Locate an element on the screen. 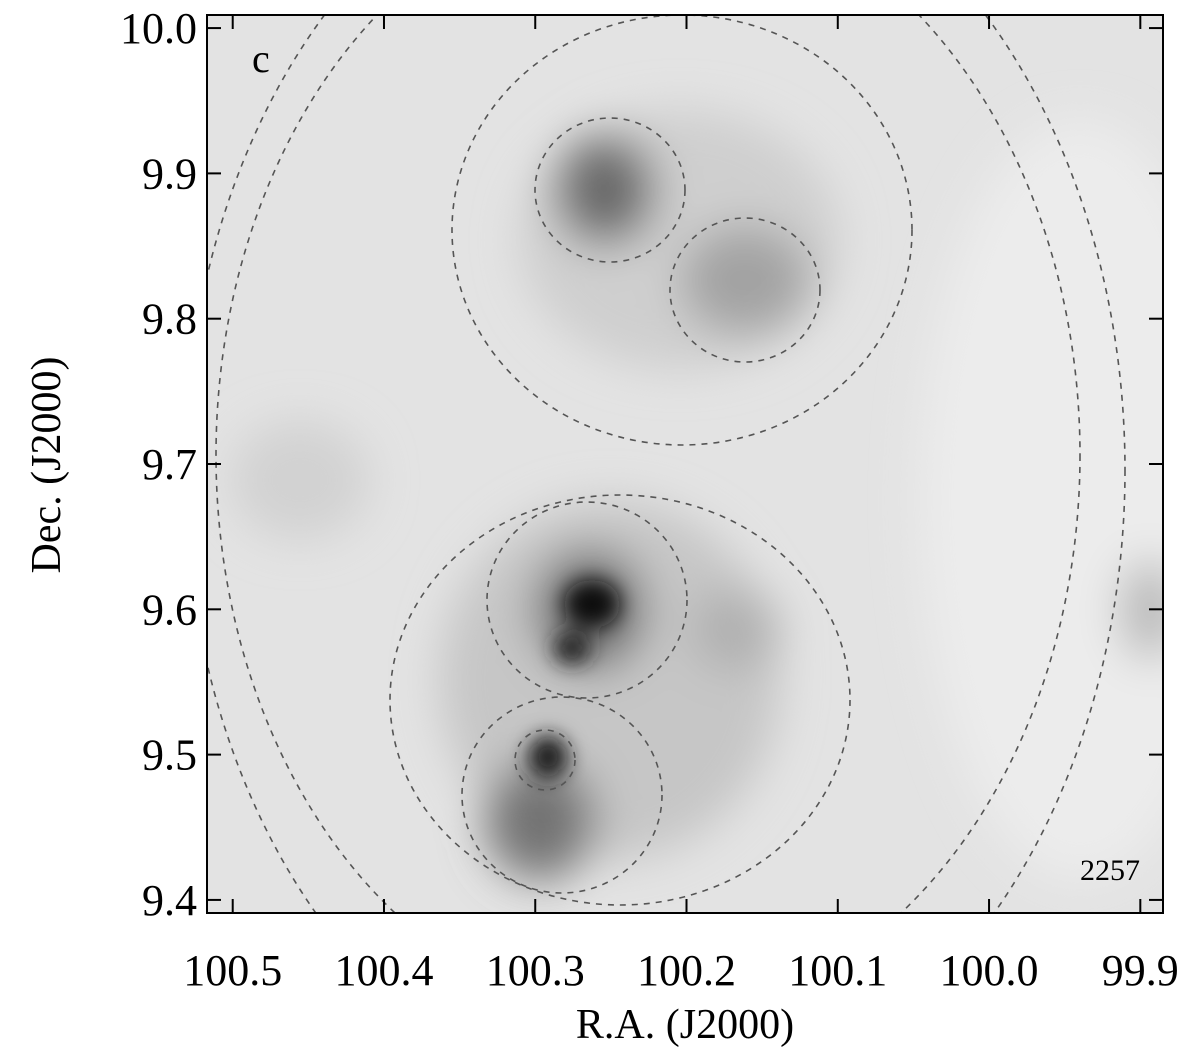 Image resolution: width=1200 pixels, height=1060 pixels. y-tick-label: 9.4 is located at coordinates (169, 900).